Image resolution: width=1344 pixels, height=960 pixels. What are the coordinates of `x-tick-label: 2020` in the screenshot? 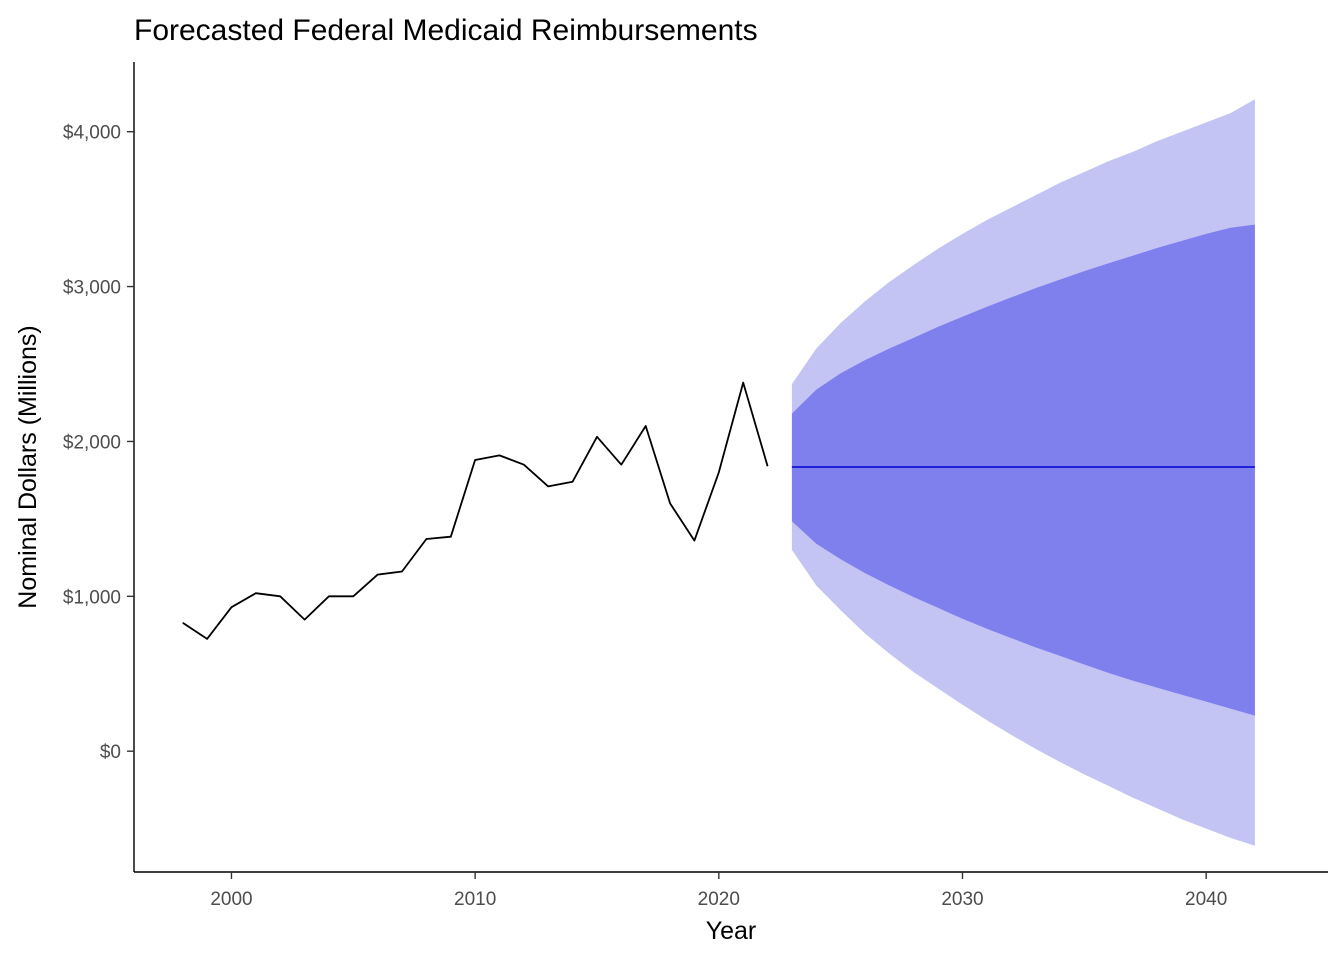 It's located at (719, 899).